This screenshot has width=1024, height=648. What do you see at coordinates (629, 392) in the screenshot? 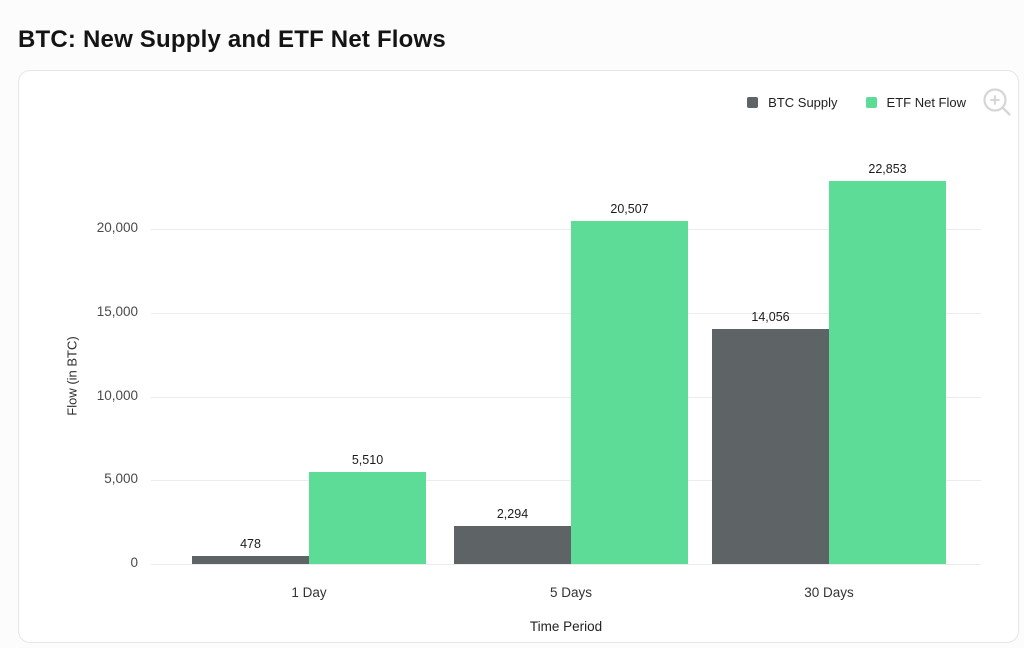
I see `bar-etf-net-flow-5-days` at bounding box center [629, 392].